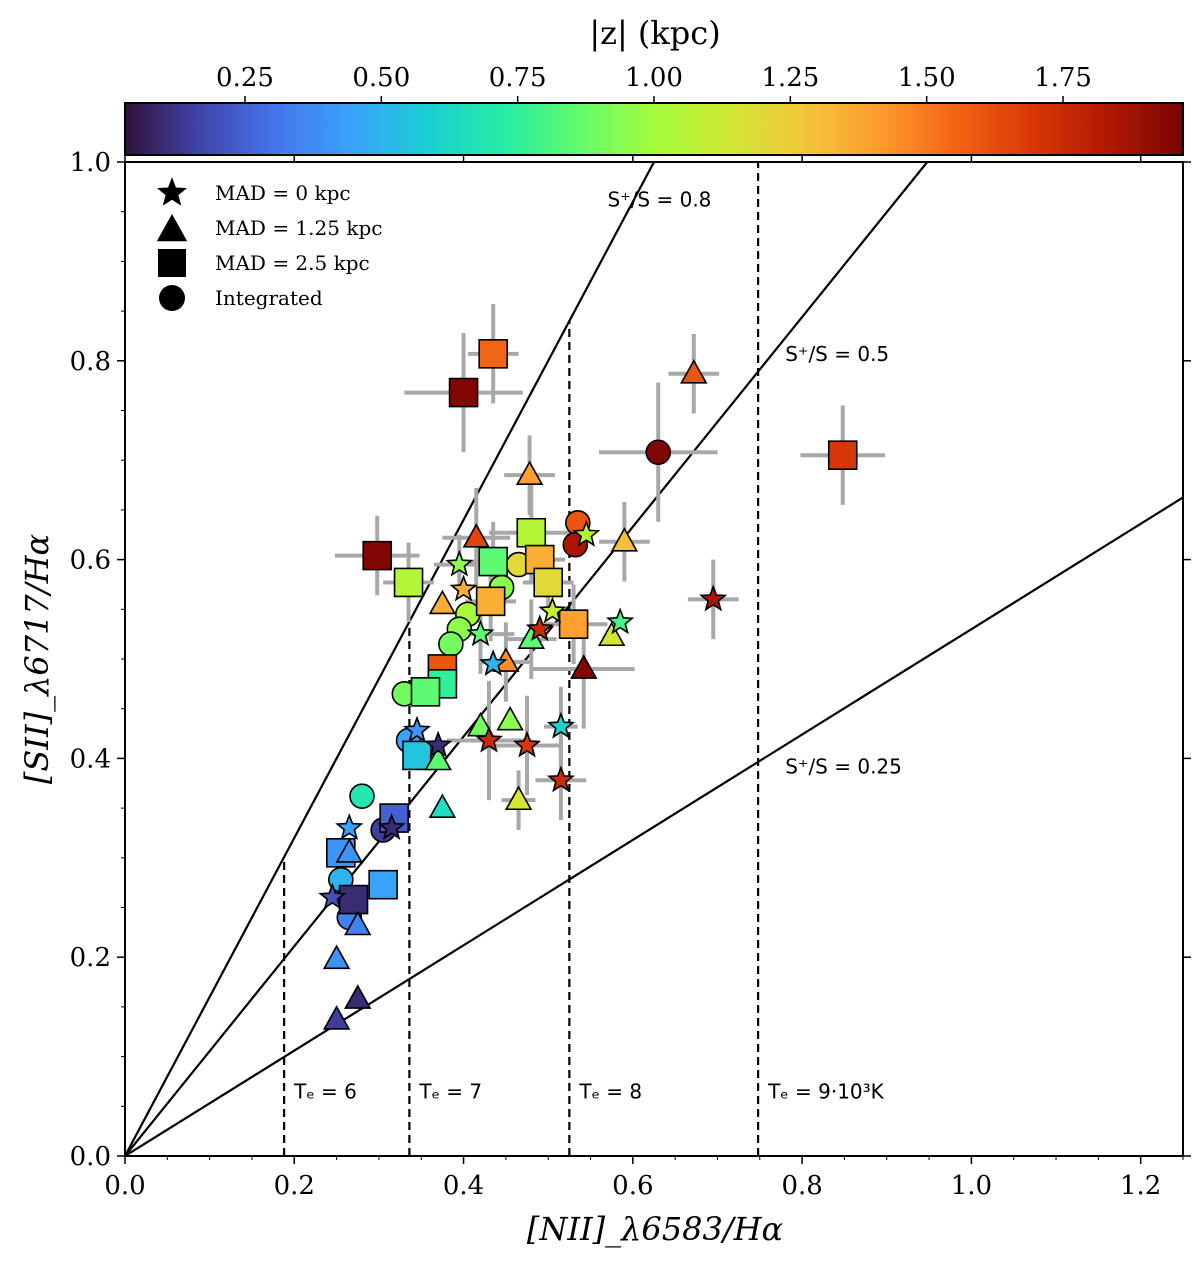 The height and width of the screenshot is (1262, 1200). Describe the element at coordinates (1063, 78) in the screenshot. I see `colorbar-tick-label: 1.75` at that location.